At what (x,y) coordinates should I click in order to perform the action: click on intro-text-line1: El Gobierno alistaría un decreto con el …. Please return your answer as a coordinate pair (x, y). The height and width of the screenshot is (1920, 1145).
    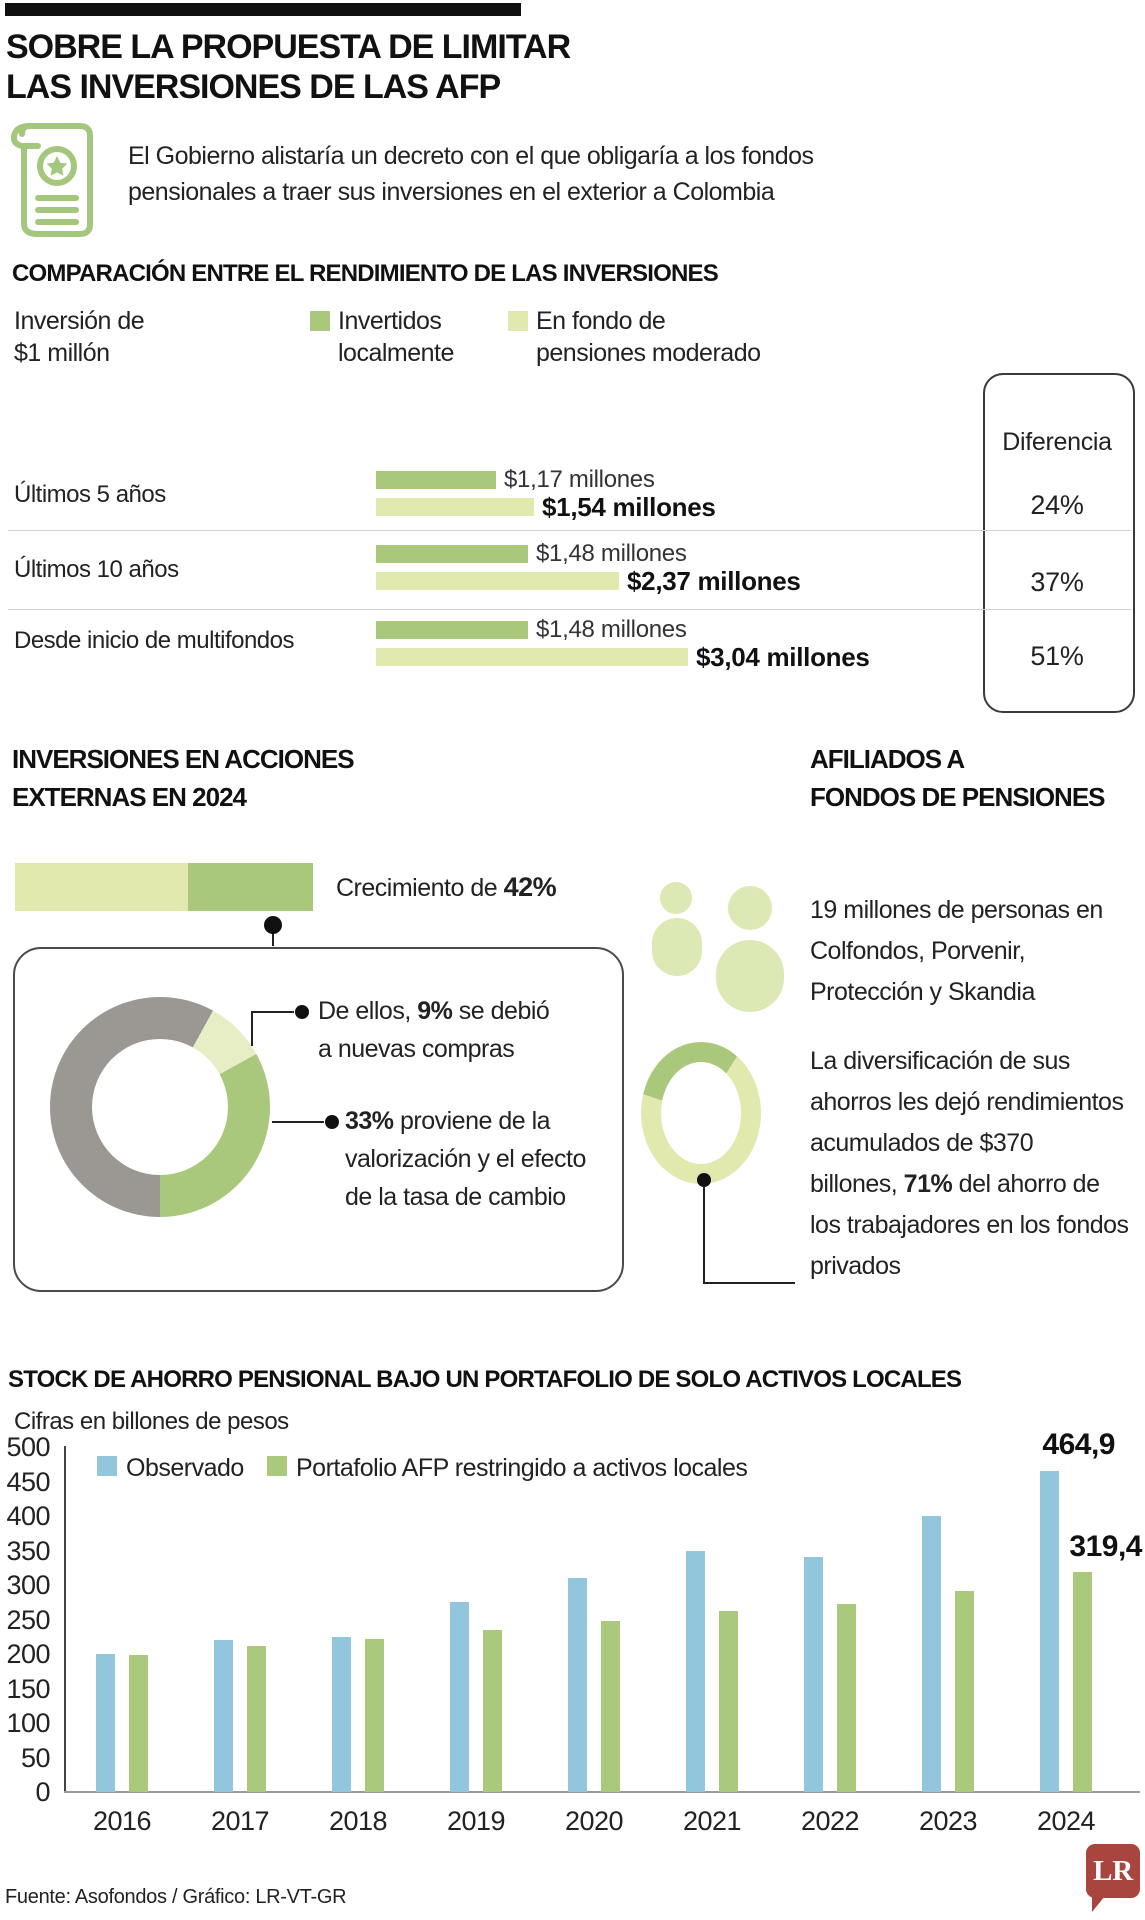
    Looking at the image, I should click on (471, 156).